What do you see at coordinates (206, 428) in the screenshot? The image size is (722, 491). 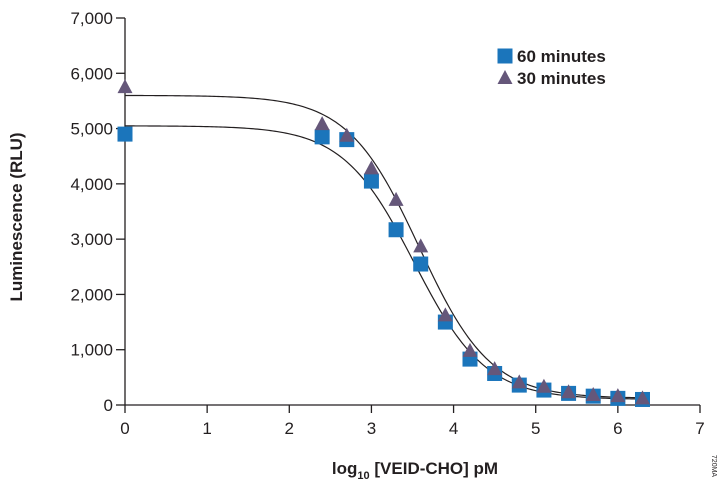 I see `x-tick-label: 1` at bounding box center [206, 428].